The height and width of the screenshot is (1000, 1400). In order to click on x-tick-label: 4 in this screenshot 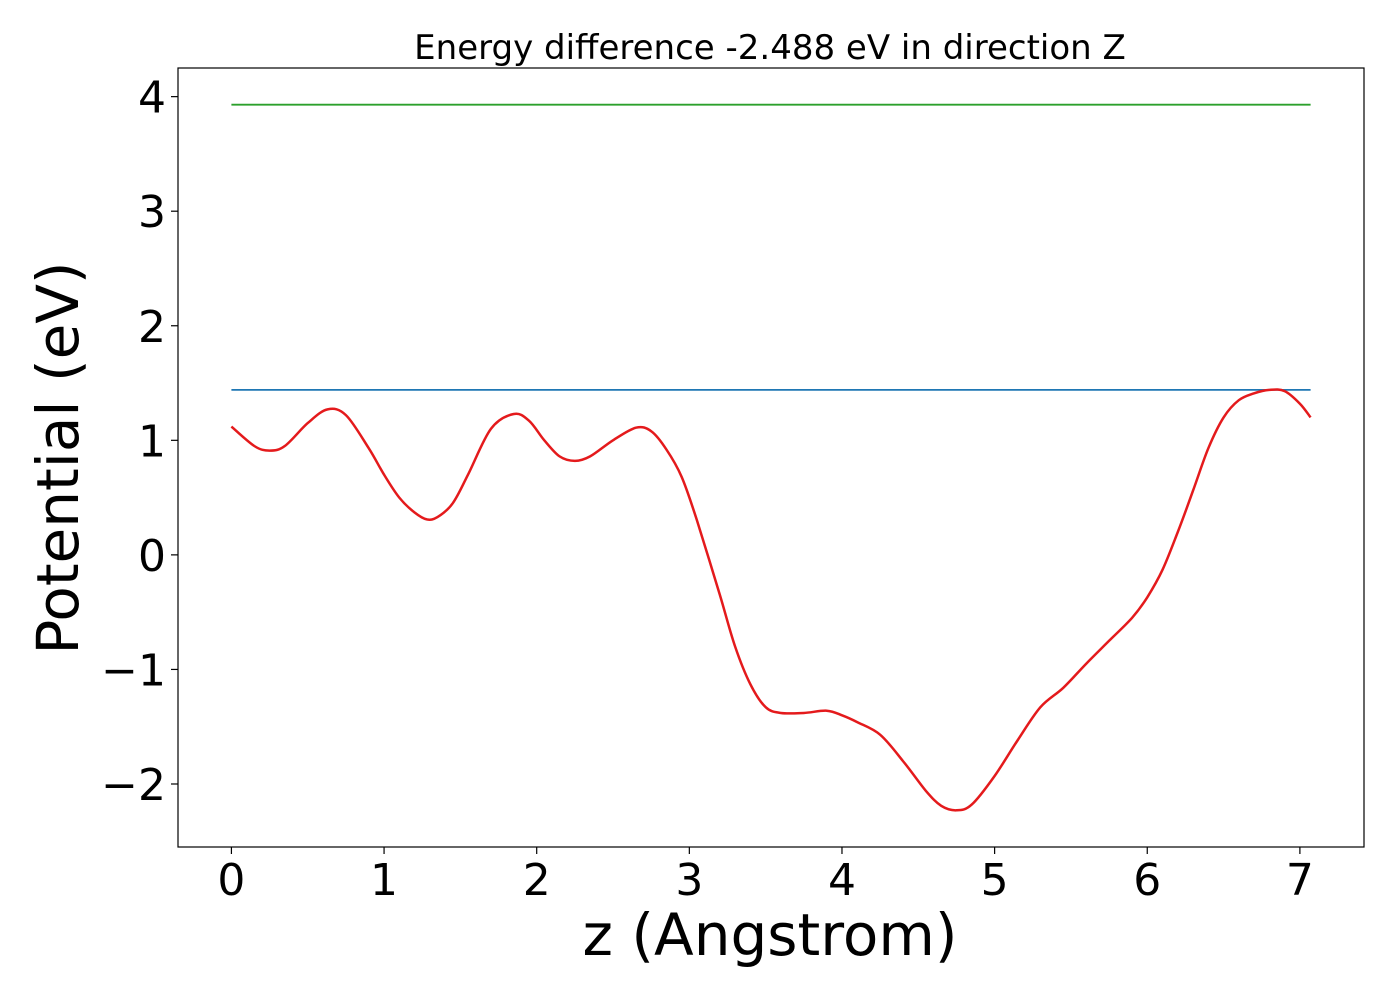, I will do `click(842, 880)`.